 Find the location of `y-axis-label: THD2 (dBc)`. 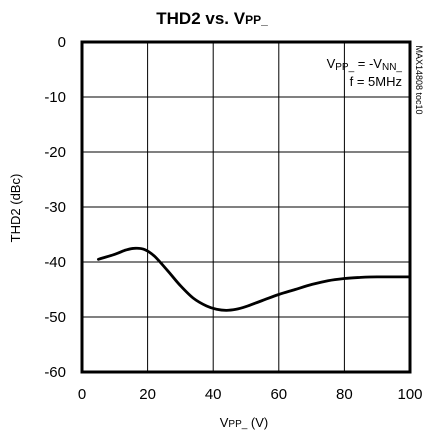

y-axis-label: THD2 (dBc) is located at coordinates (15, 208).